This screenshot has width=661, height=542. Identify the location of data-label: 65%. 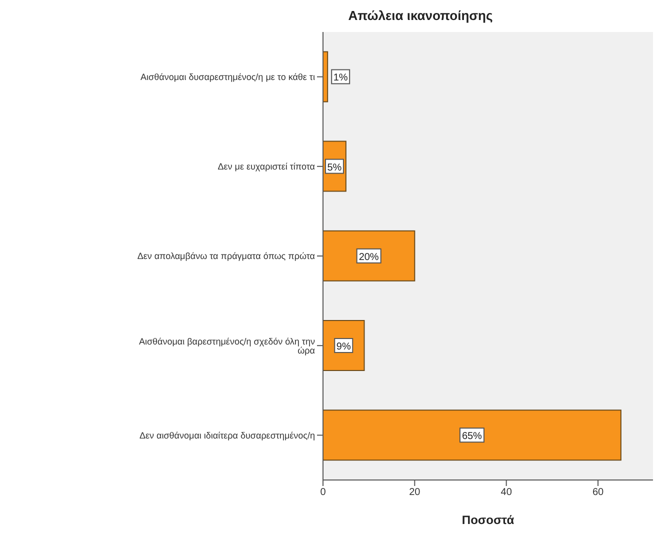
(472, 436).